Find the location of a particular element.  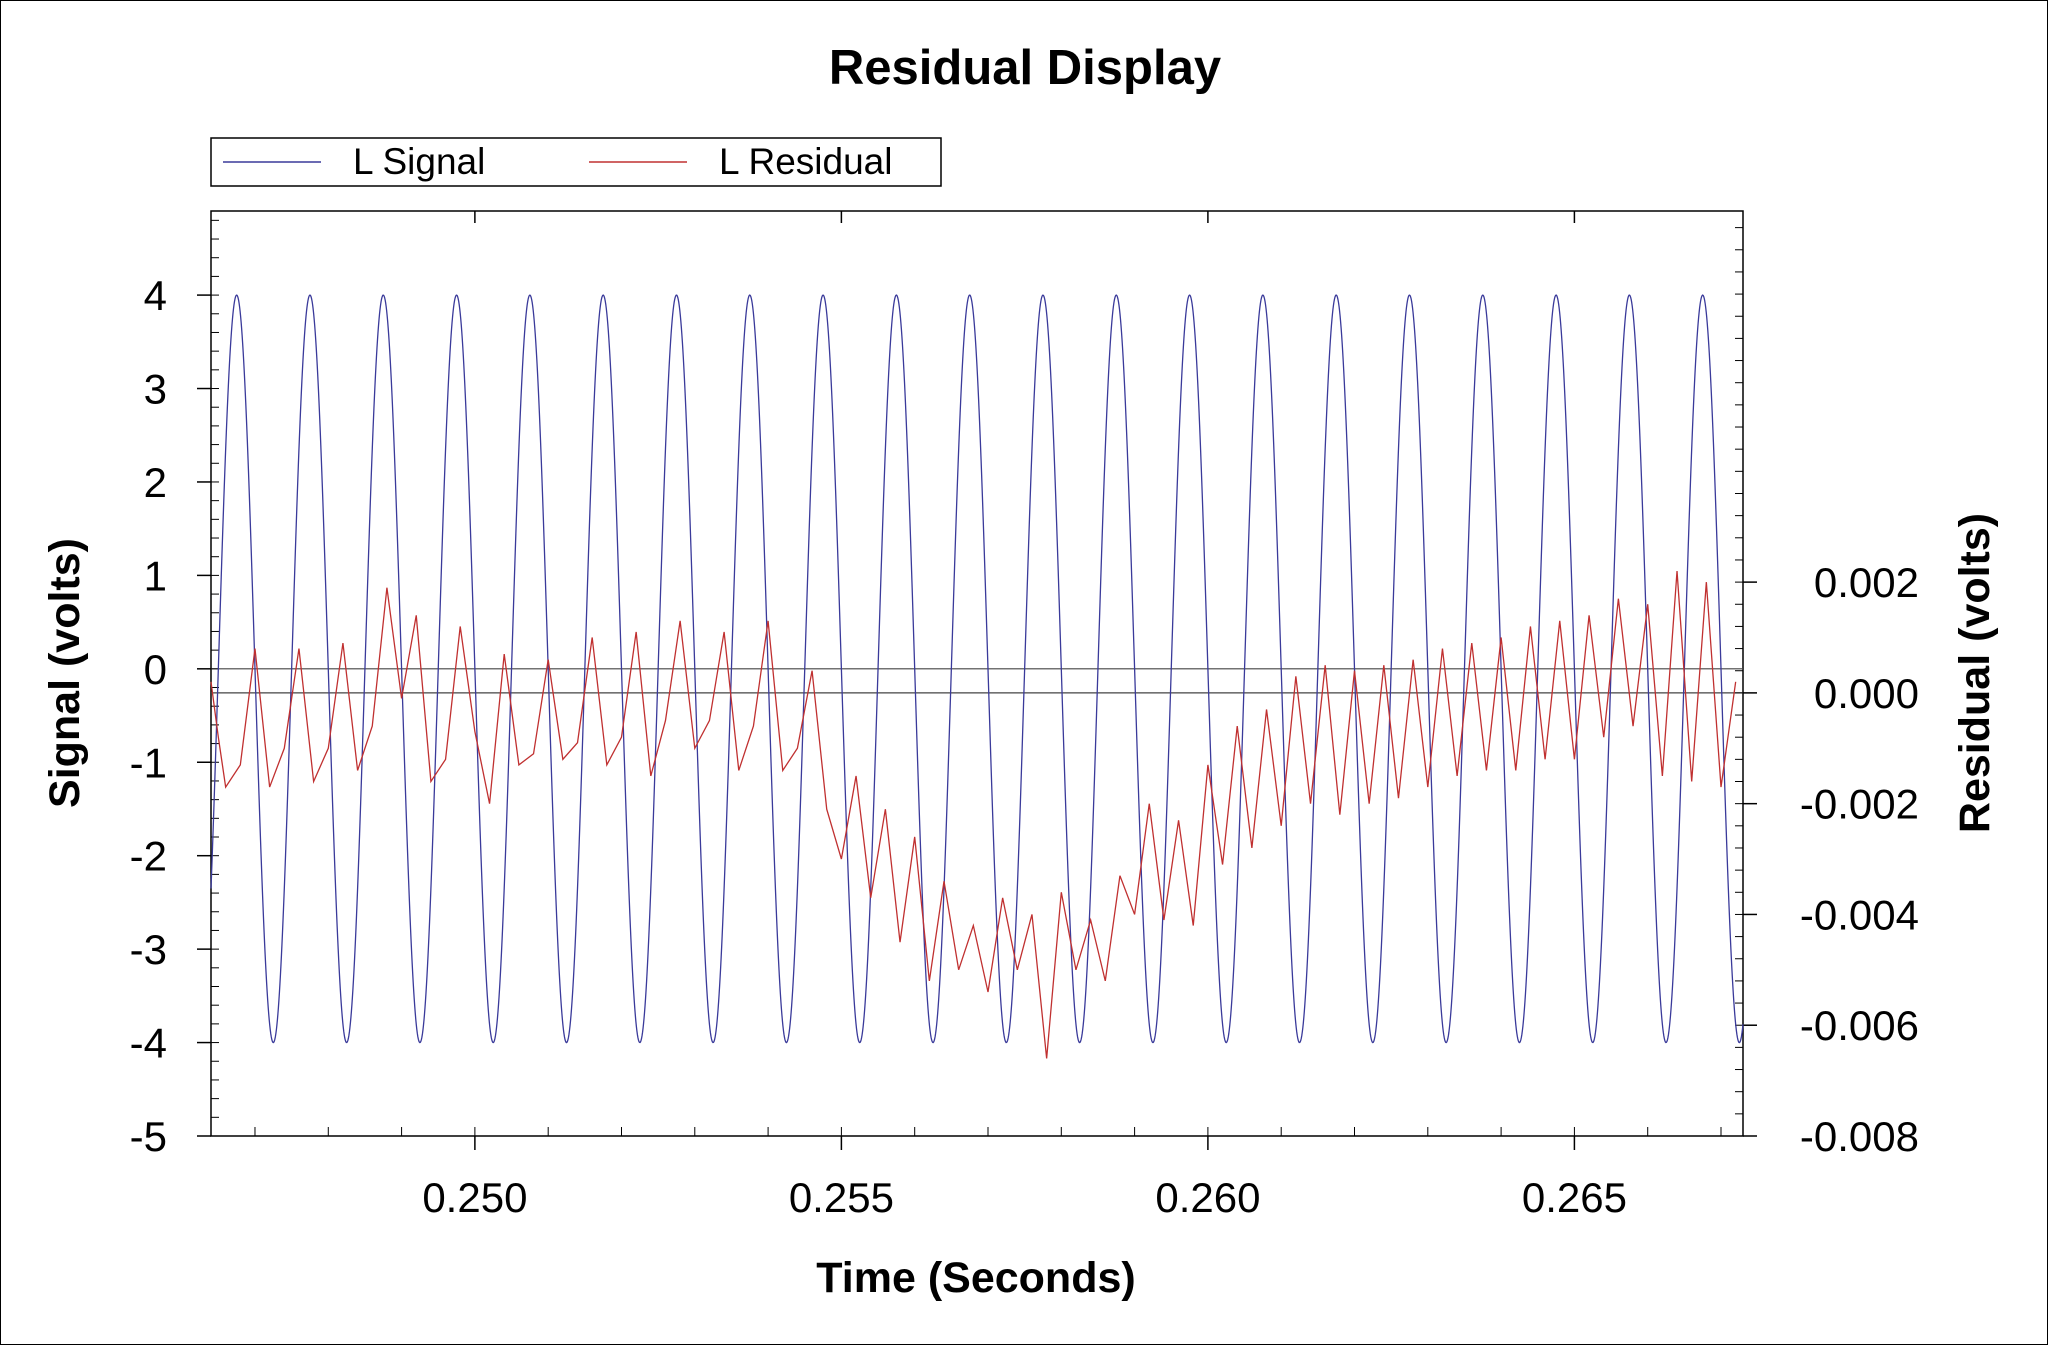

x-axis-label: Time (Seconds) is located at coordinates (975, 1278).